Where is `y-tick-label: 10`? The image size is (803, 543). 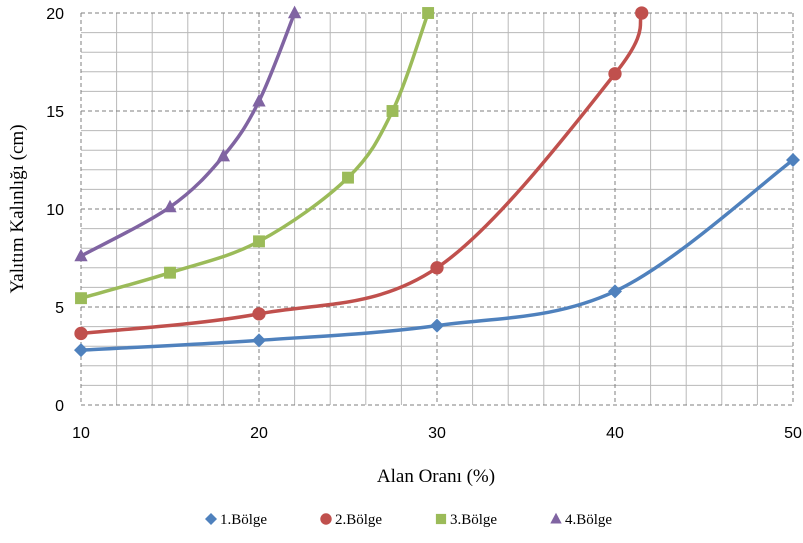 y-tick-label: 10 is located at coordinates (55, 210).